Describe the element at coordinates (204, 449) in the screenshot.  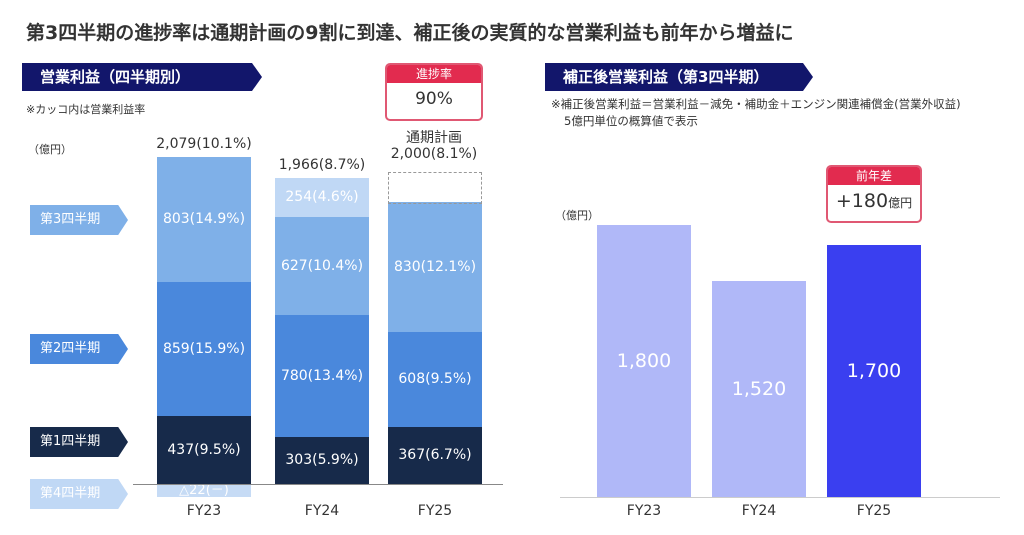
I see `bar-segment: 437(9.5%)` at that location.